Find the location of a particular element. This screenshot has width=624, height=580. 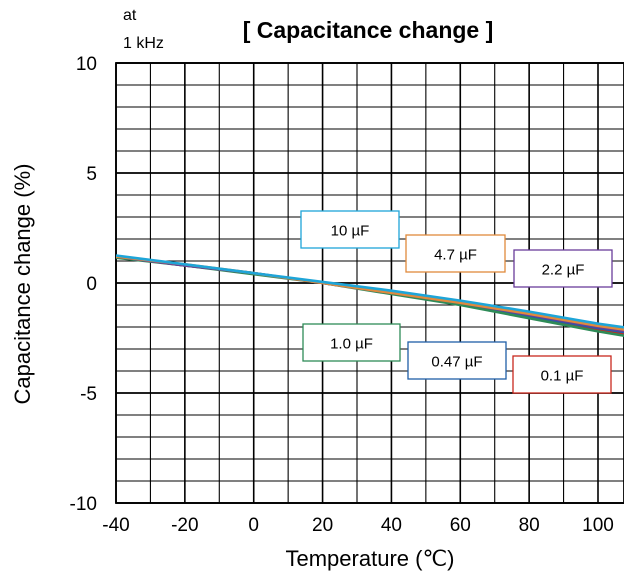

series-lines is located at coordinates (370, 296).